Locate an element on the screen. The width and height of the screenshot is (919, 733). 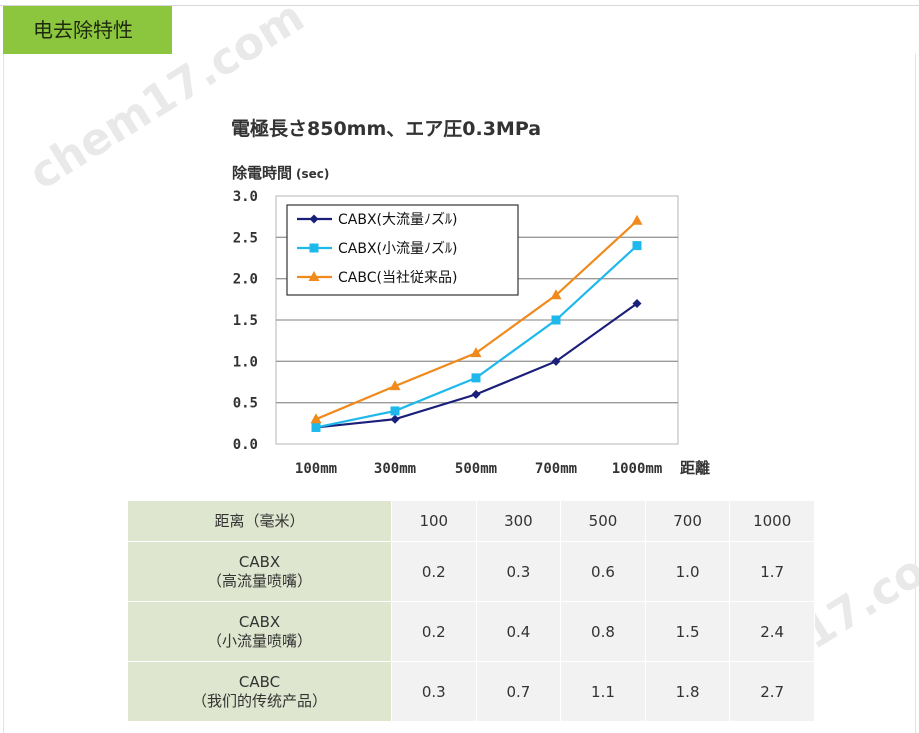
x-tick-label: 500mm is located at coordinates (476, 469).